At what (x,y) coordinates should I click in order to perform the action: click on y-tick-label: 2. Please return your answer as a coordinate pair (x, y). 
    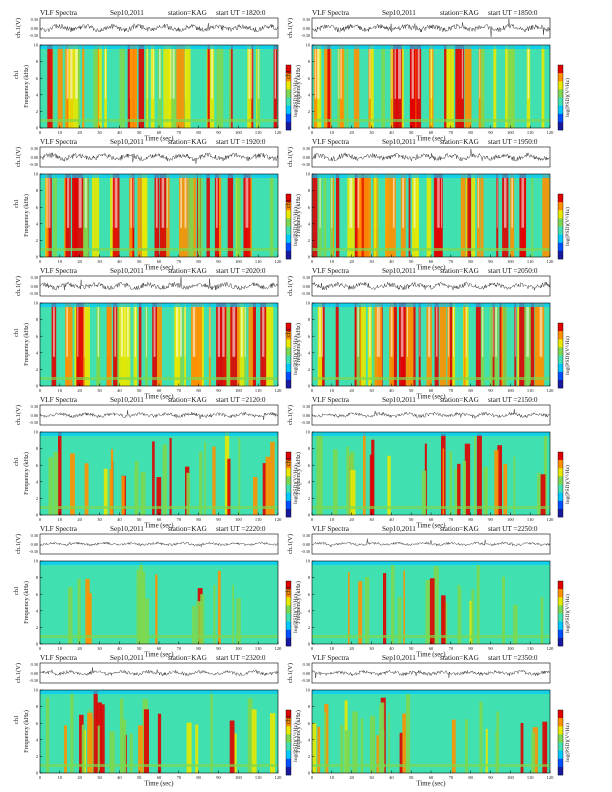
    Looking at the image, I should click on (309, 627).